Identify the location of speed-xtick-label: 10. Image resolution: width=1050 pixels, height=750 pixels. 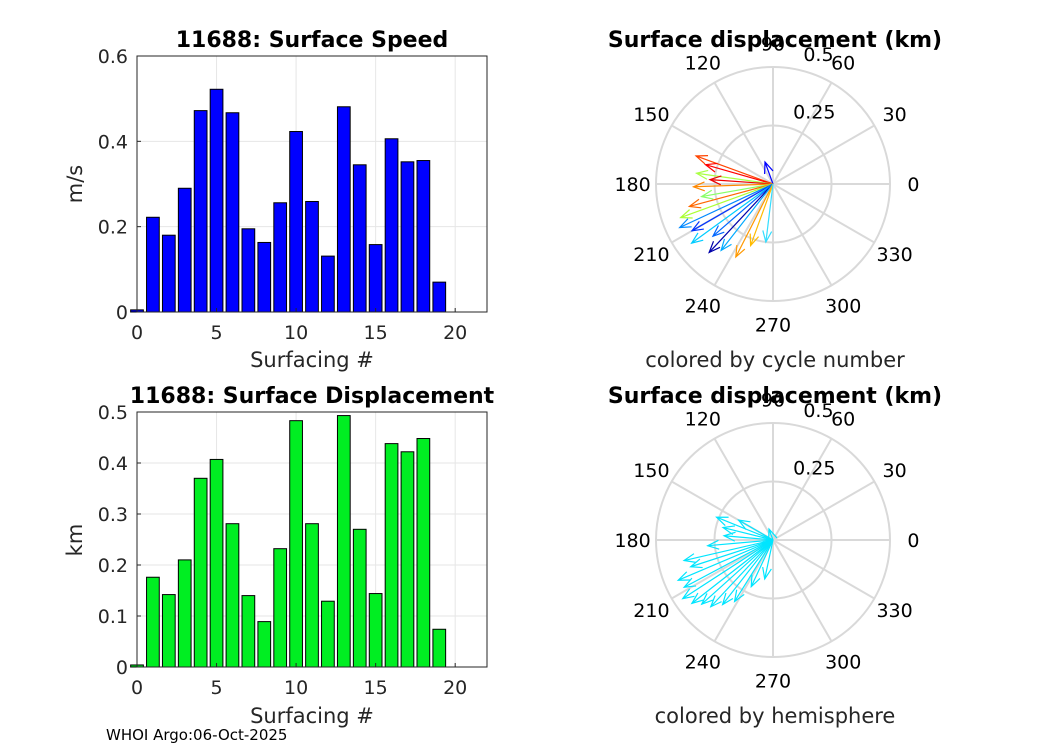
(296, 333).